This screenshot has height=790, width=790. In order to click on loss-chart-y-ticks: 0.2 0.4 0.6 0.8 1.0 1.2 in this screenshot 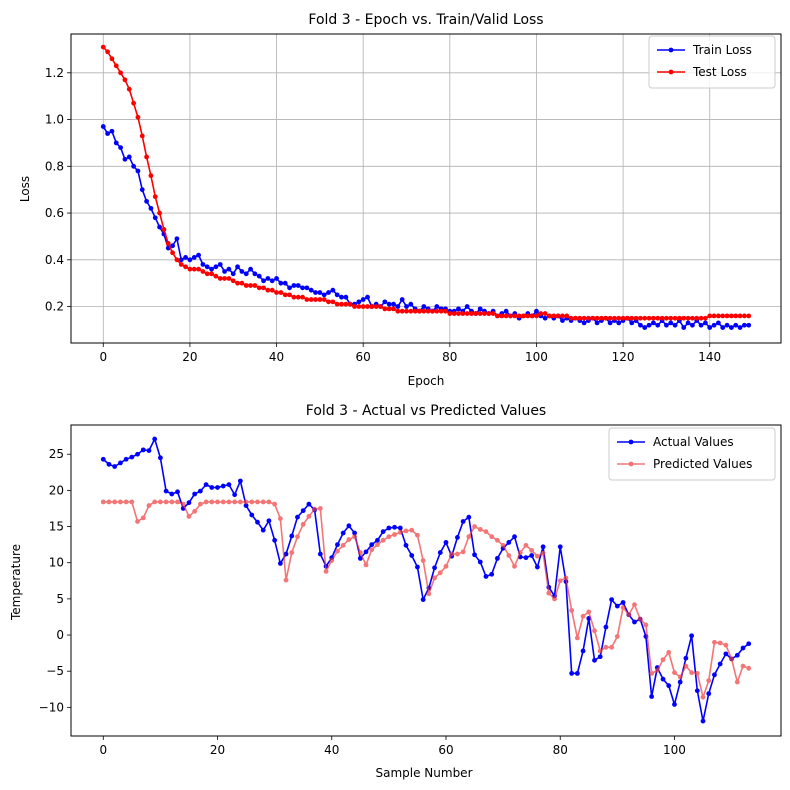, I will do `click(58, 190)`.